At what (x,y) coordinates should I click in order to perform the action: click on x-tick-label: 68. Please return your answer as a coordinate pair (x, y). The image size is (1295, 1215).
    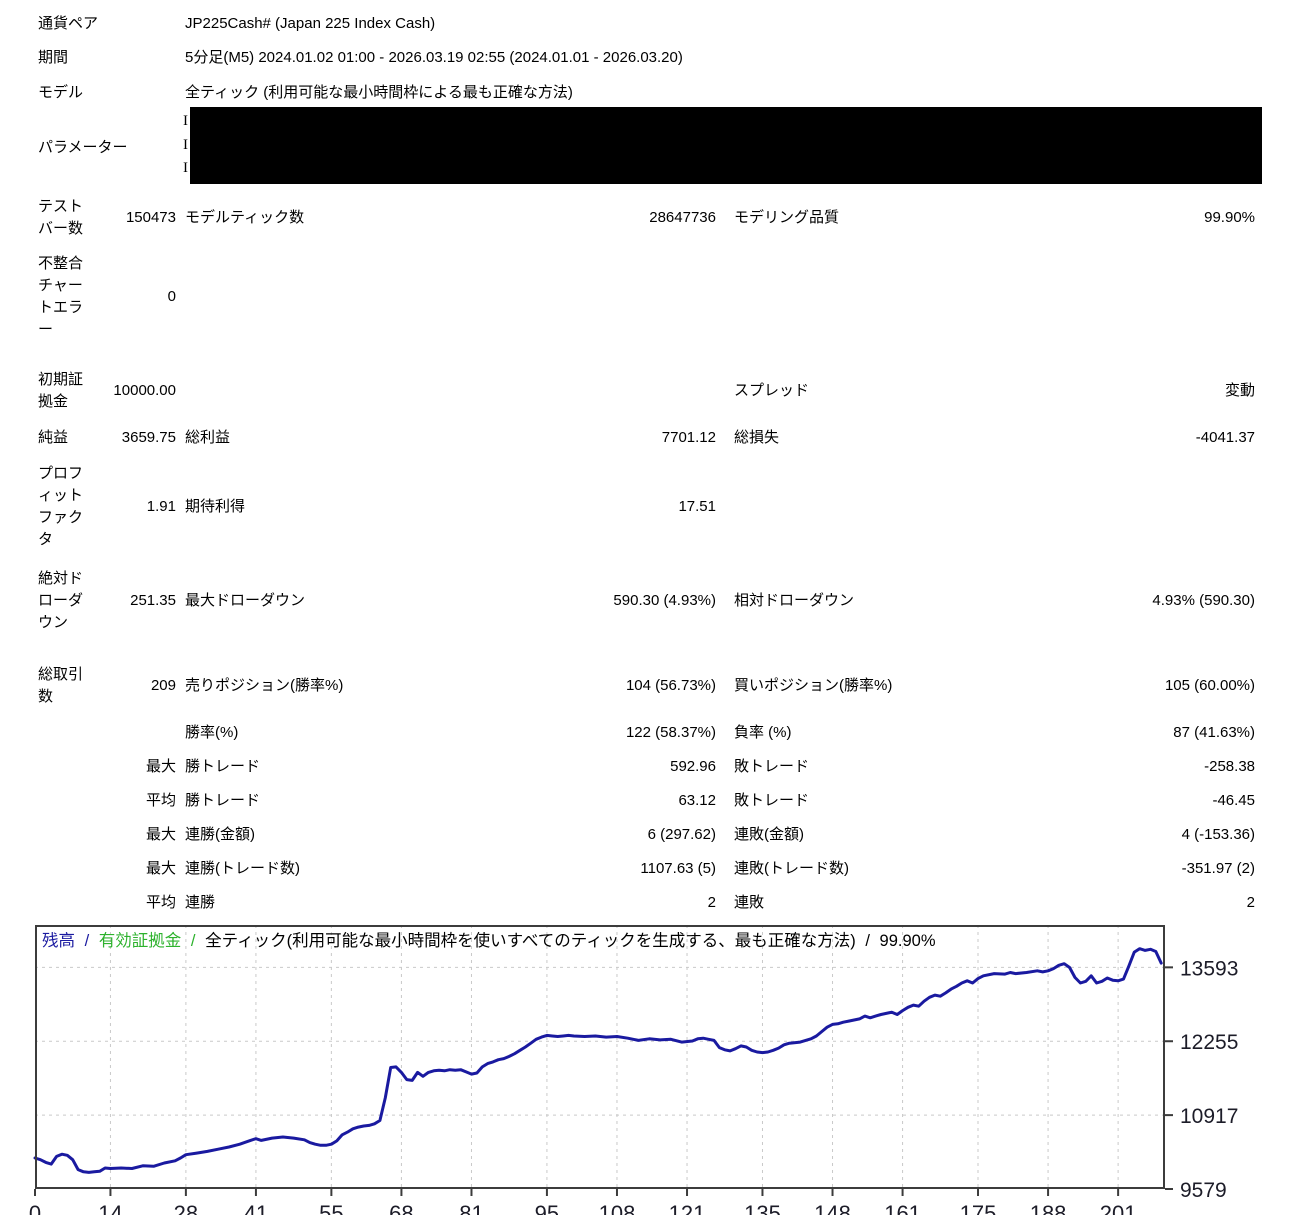
    Looking at the image, I should click on (401, 1208).